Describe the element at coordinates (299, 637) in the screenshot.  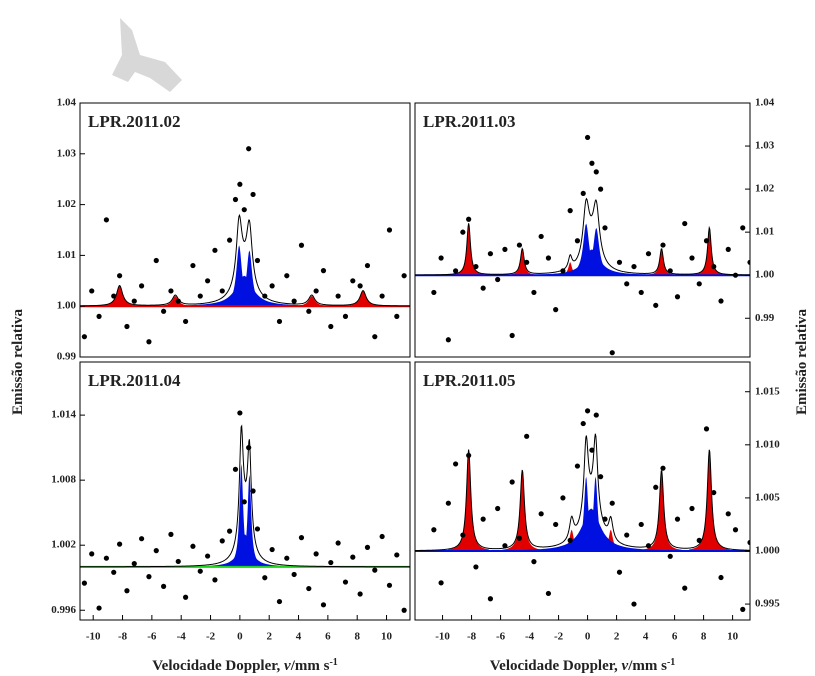
I see `x-tick-label: 4` at that location.